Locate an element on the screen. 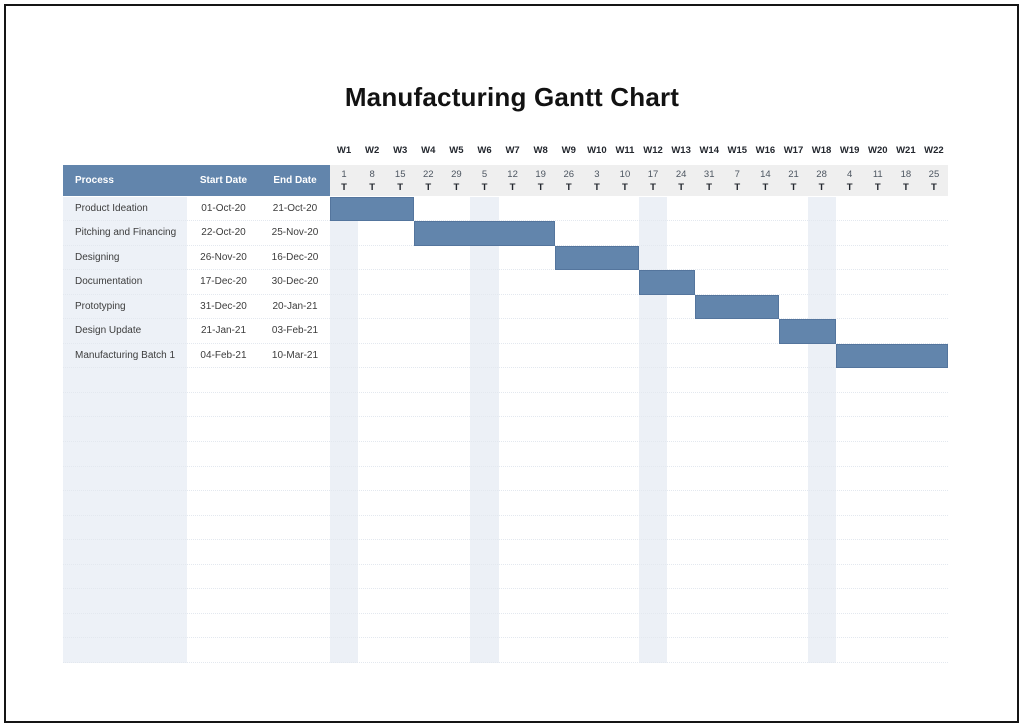 The image size is (1024, 728). column-header-start-date: Start Date is located at coordinates (223, 180).